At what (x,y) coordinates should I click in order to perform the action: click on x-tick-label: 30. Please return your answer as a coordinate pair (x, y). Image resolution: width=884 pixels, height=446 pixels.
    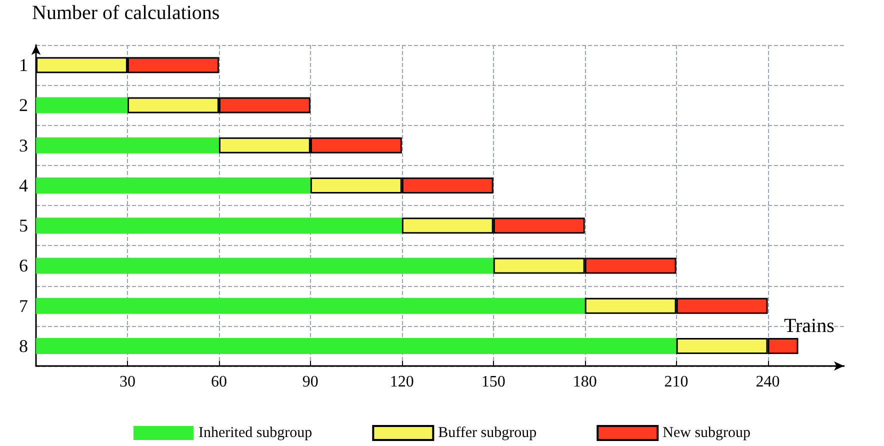
    Looking at the image, I should click on (127, 382).